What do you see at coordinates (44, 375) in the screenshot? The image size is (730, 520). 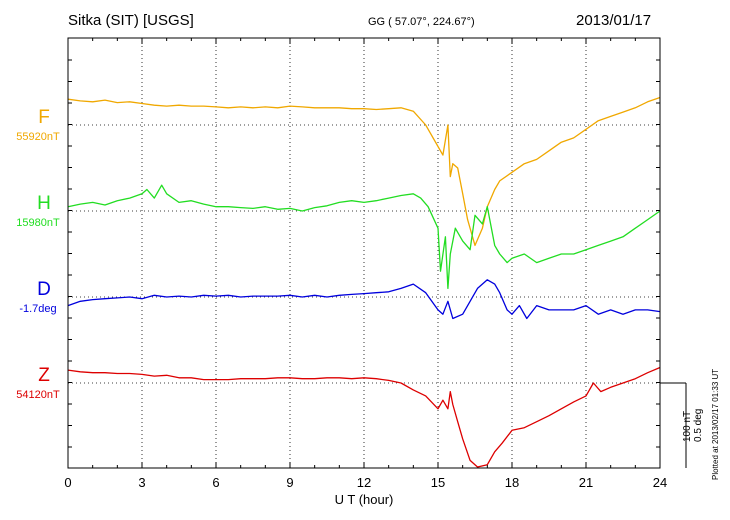 I see `series-name-z: Z` at bounding box center [44, 375].